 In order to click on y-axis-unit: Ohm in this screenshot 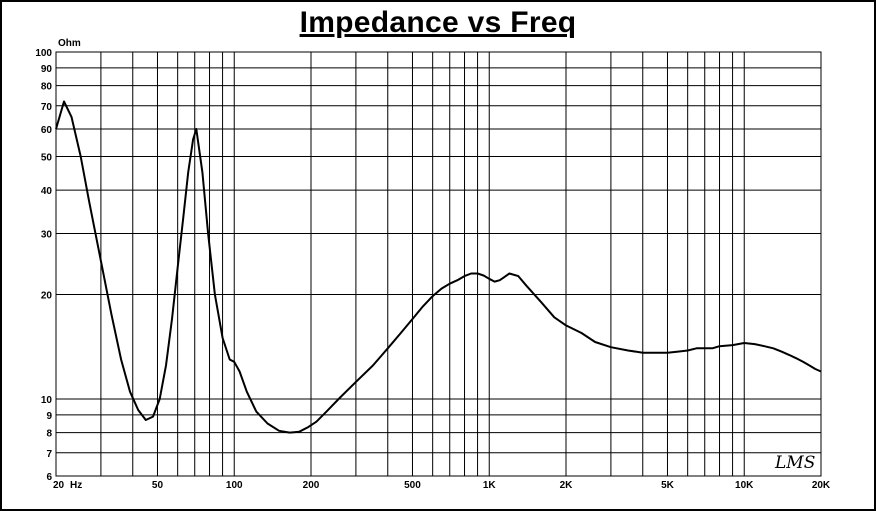, I will do `click(69, 43)`.